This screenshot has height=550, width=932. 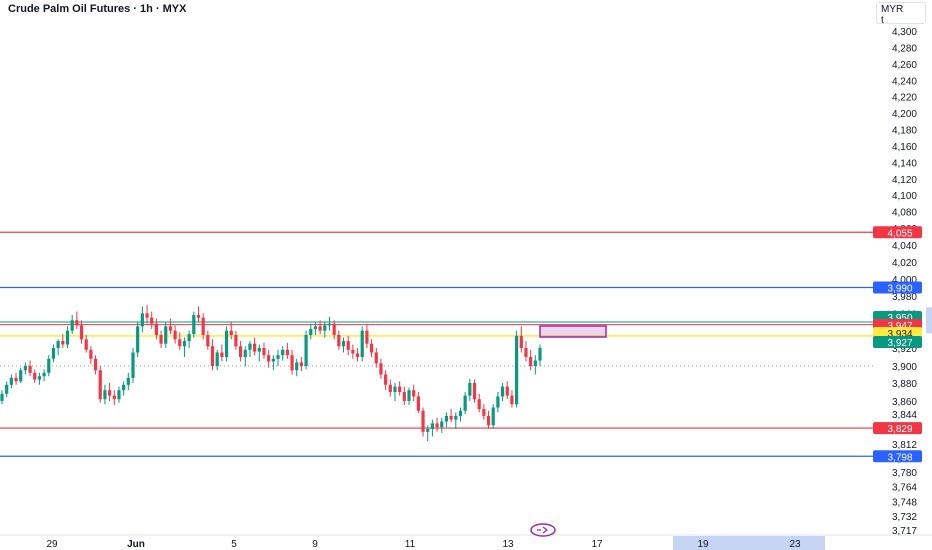 I want to click on go-to-realtime-icon, so click(x=543, y=530).